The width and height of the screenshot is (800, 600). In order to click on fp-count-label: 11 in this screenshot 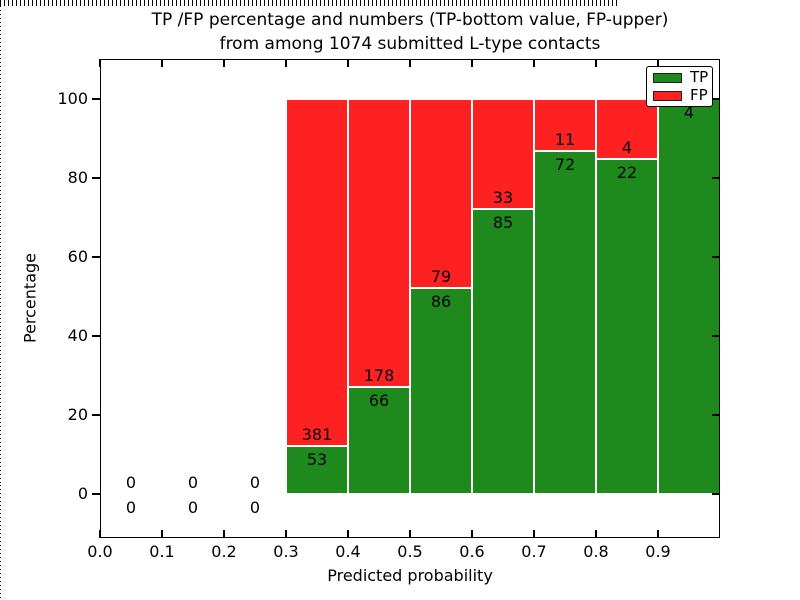, I will do `click(565, 140)`.